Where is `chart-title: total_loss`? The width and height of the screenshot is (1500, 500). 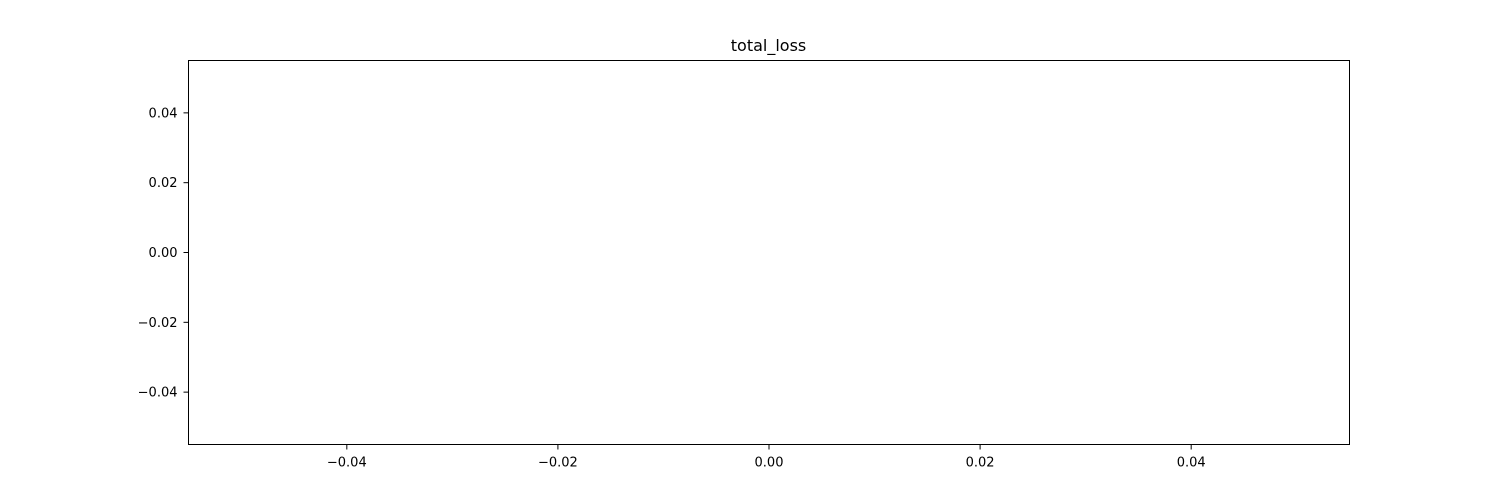 chart-title: total_loss is located at coordinates (769, 46).